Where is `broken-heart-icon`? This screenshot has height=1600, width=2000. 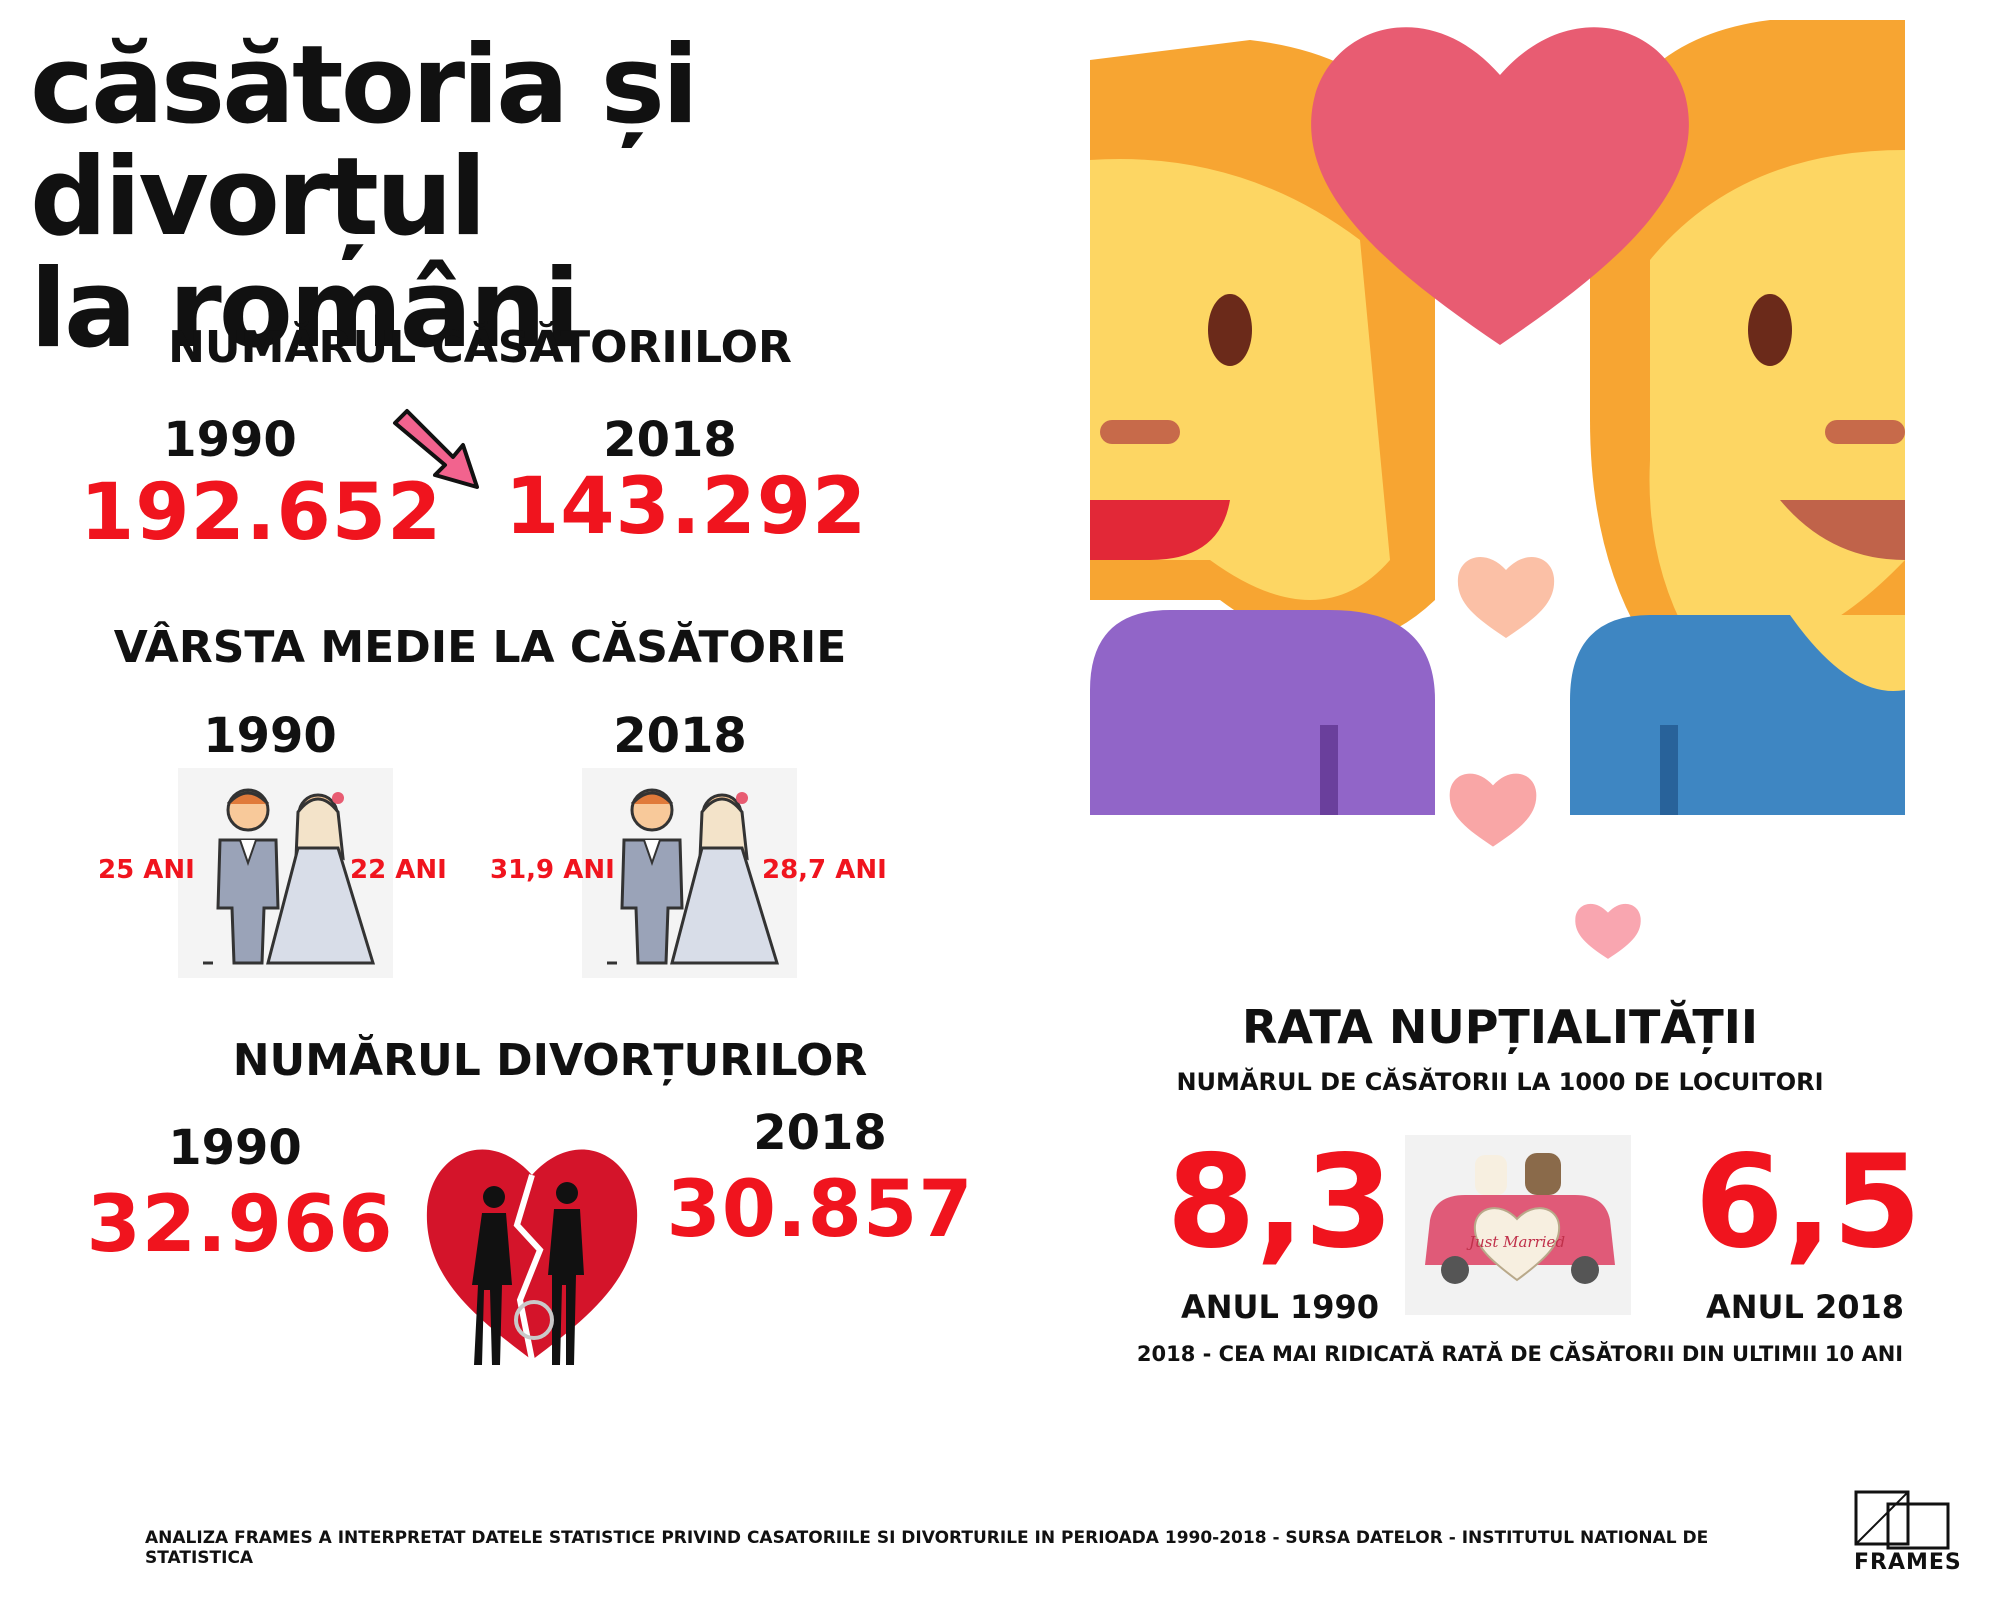 broken-heart-icon is located at coordinates (532, 1255).